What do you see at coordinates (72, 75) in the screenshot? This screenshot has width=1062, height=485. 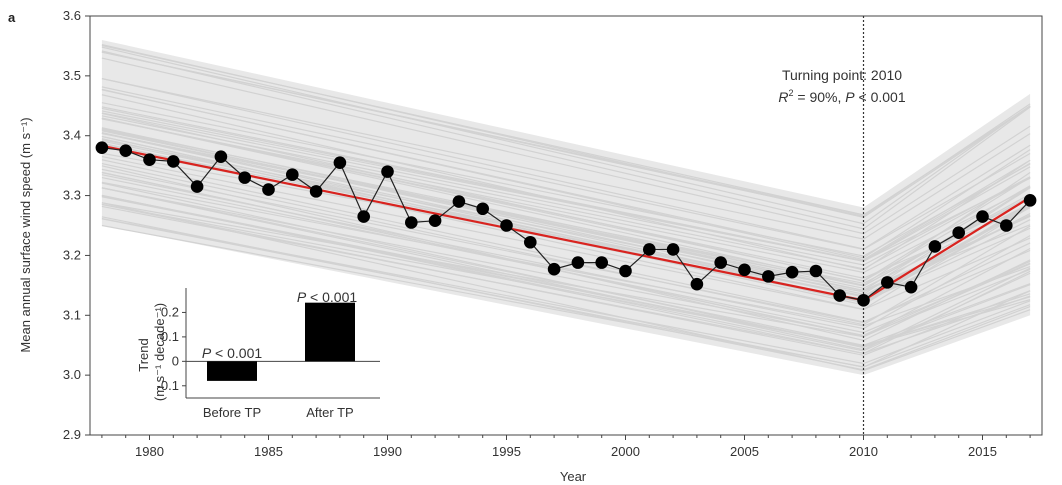 I see `y-tick-label: 3.5` at bounding box center [72, 75].